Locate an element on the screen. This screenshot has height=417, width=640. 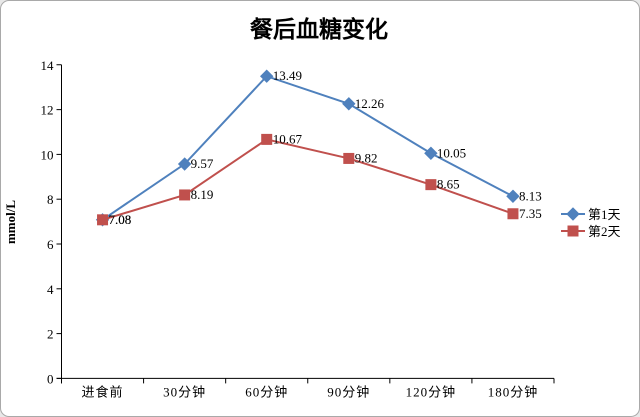
y-tick-label: 2 is located at coordinates (50, 334).